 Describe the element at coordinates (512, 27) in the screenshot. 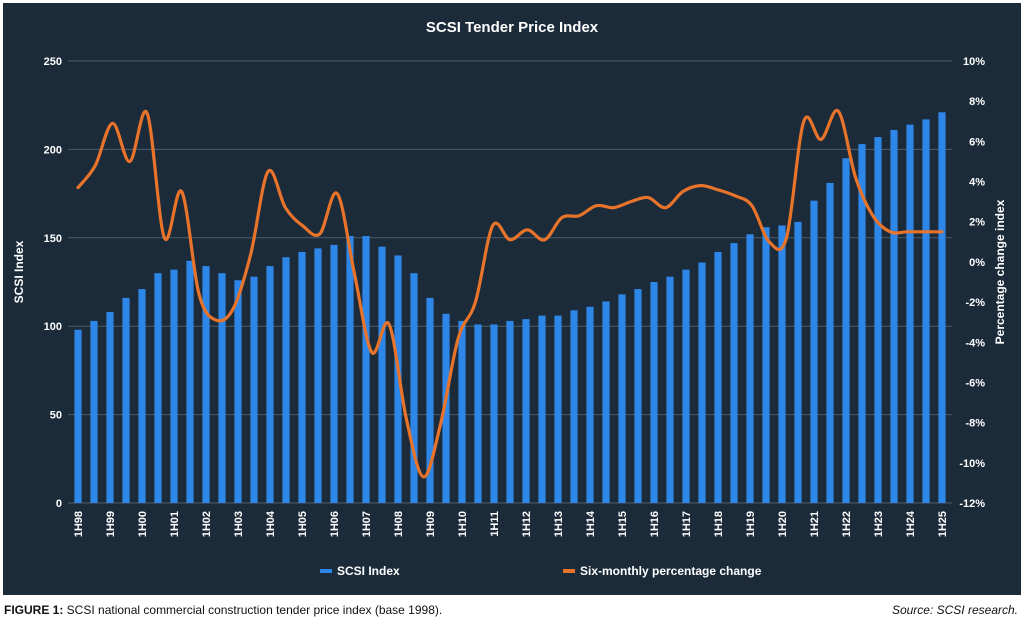

I see `chart-title: SCSI Tender Price Index` at that location.